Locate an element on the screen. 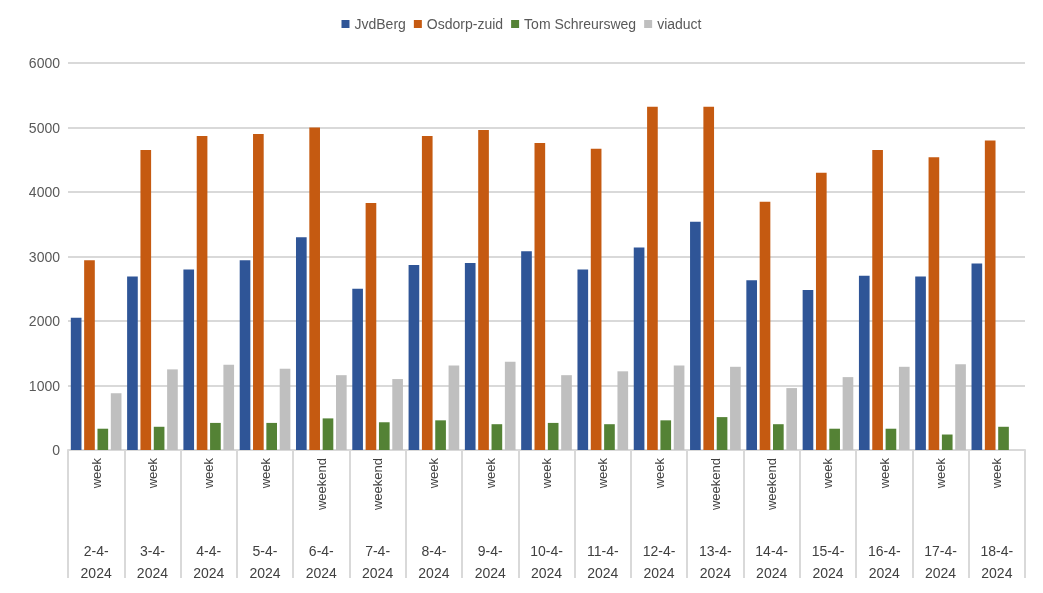 The width and height of the screenshot is (1043, 593). x-tick-label: 11-4-2024 is located at coordinates (602, 562).